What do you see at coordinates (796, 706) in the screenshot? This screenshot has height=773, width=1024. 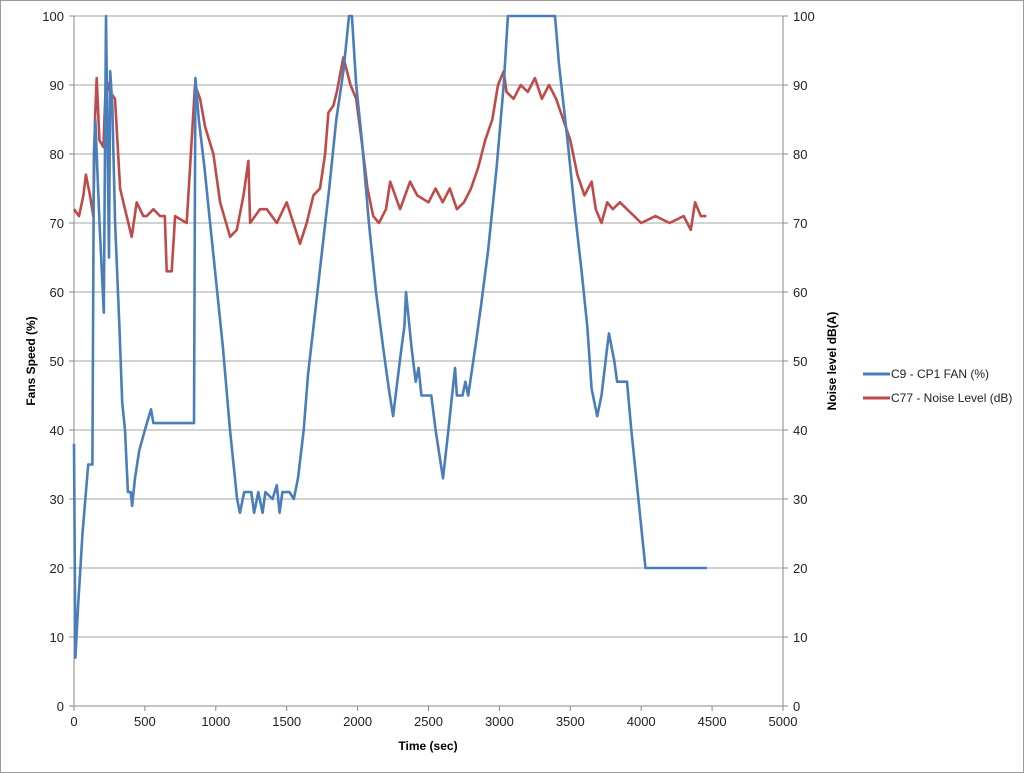 I see `y2-tick-label: 0` at bounding box center [796, 706].